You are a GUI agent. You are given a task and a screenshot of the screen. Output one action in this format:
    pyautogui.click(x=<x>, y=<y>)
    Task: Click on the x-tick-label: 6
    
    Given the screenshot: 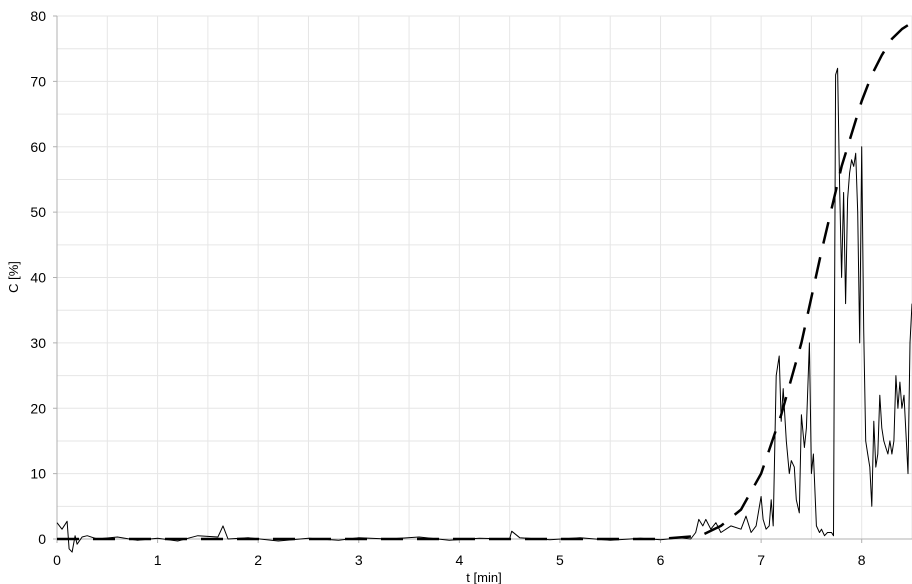 What is the action you would take?
    pyautogui.click(x=661, y=560)
    